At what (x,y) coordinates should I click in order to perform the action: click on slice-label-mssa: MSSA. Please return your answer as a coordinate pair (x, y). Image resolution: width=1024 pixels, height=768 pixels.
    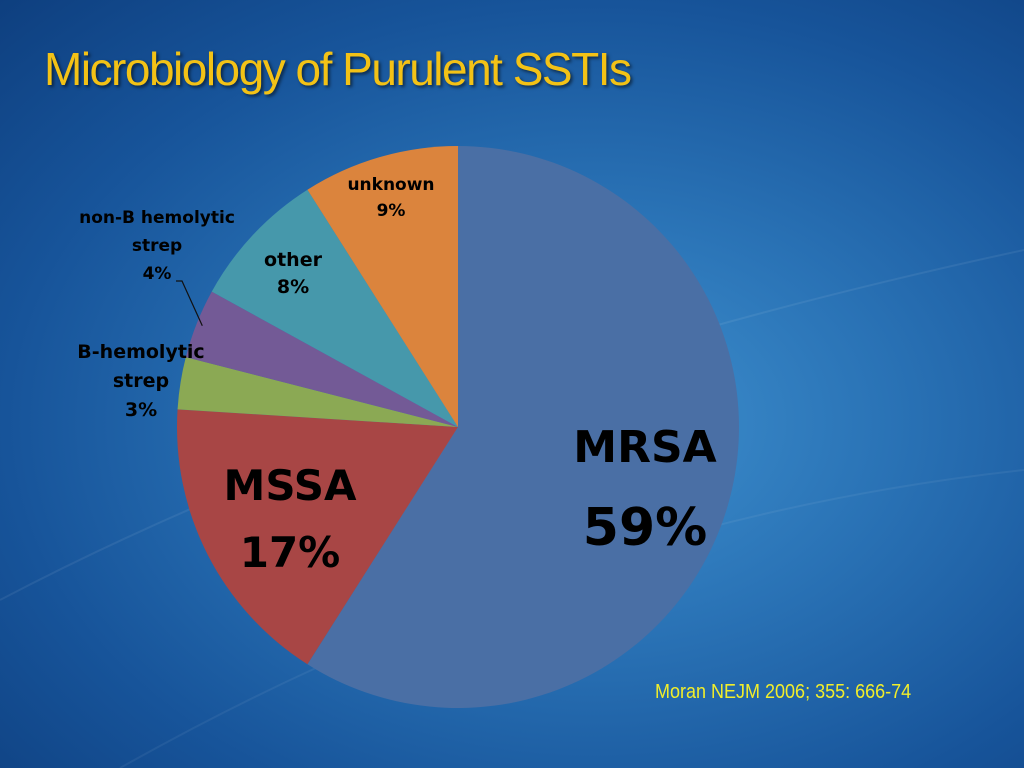
    Looking at the image, I should click on (290, 485).